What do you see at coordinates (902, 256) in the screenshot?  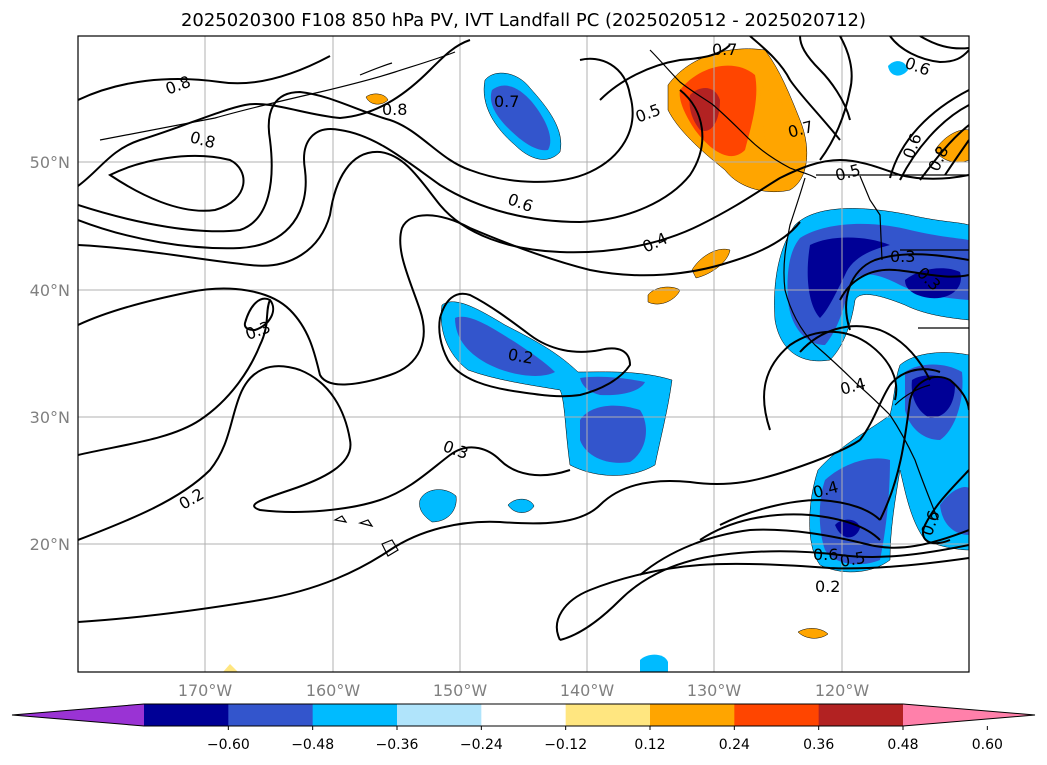 I see `contour-label: 0.3` at bounding box center [902, 256].